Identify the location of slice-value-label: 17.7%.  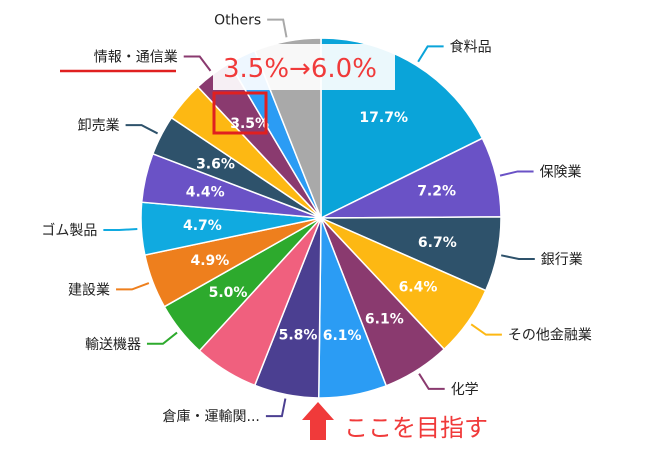
(383, 118).